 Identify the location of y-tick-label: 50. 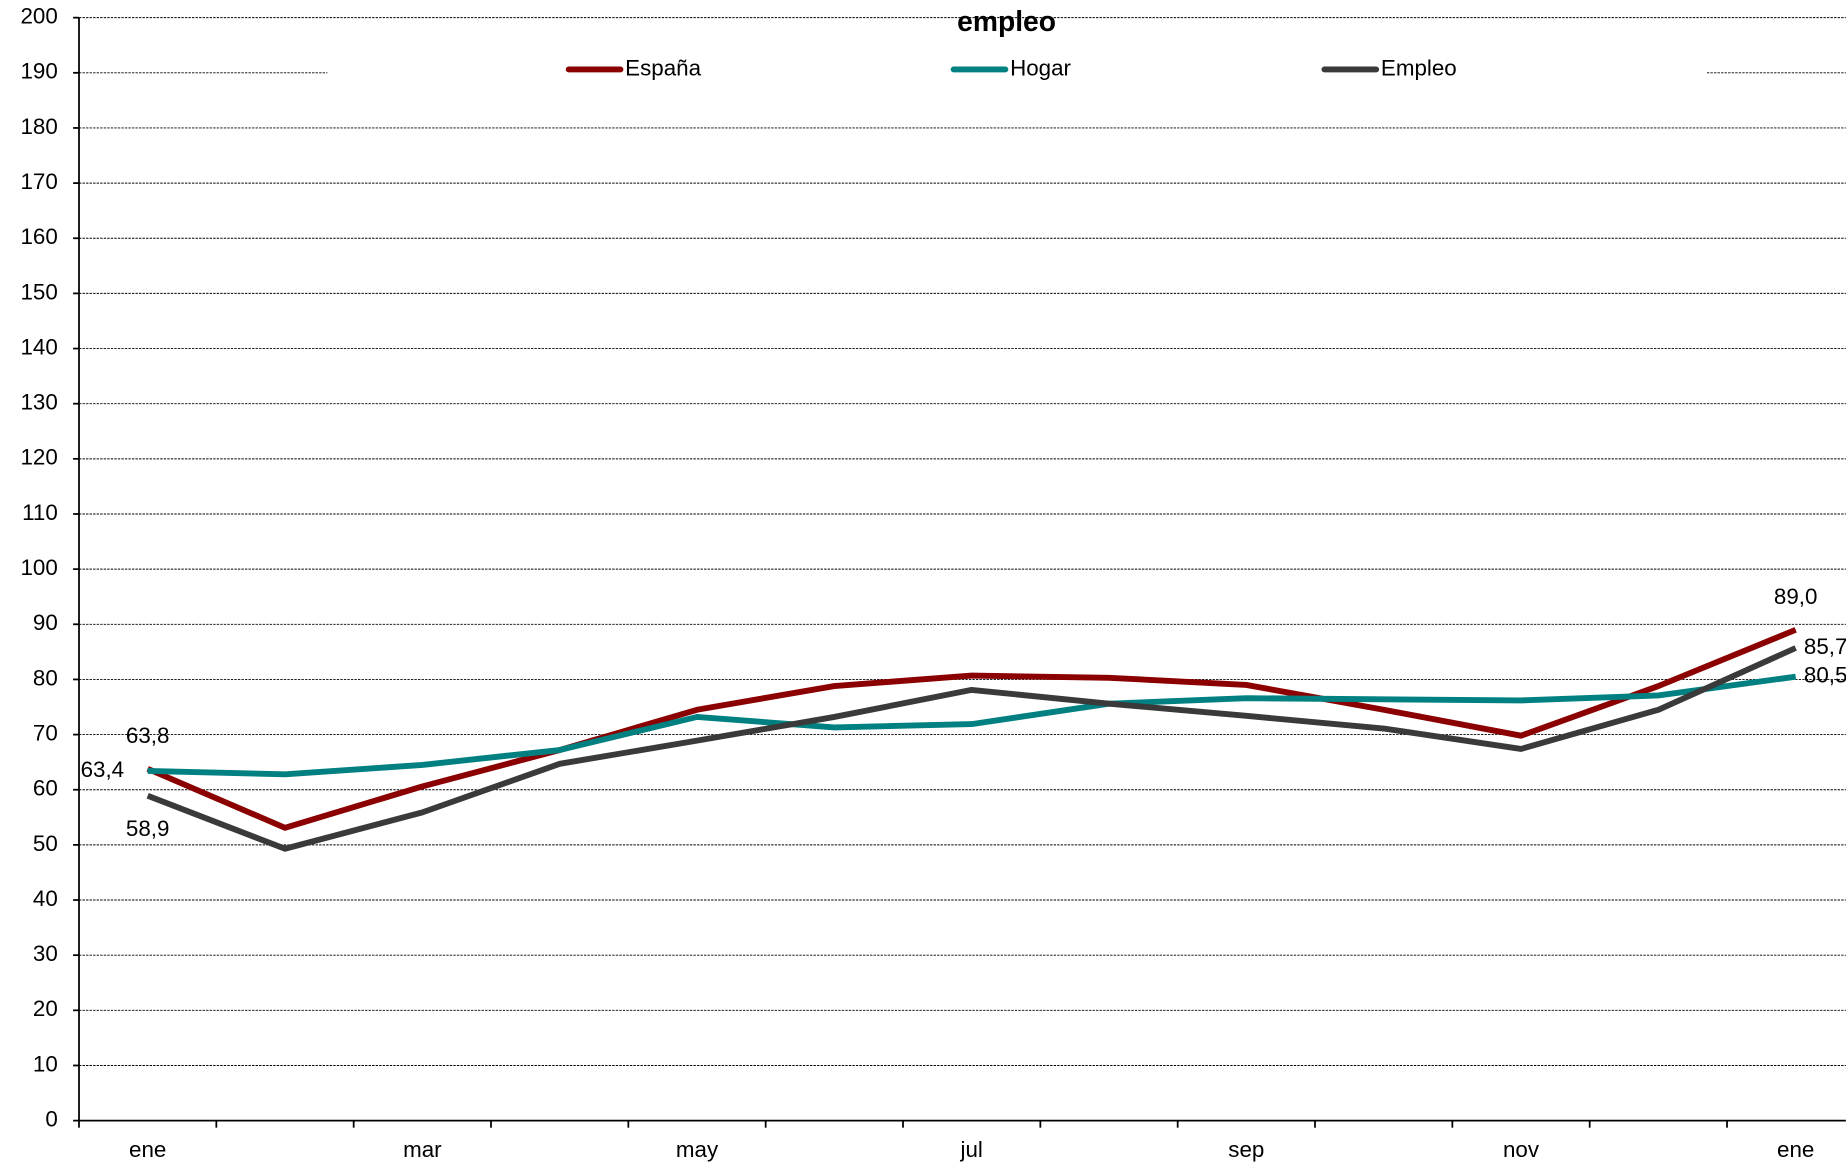
(45, 843).